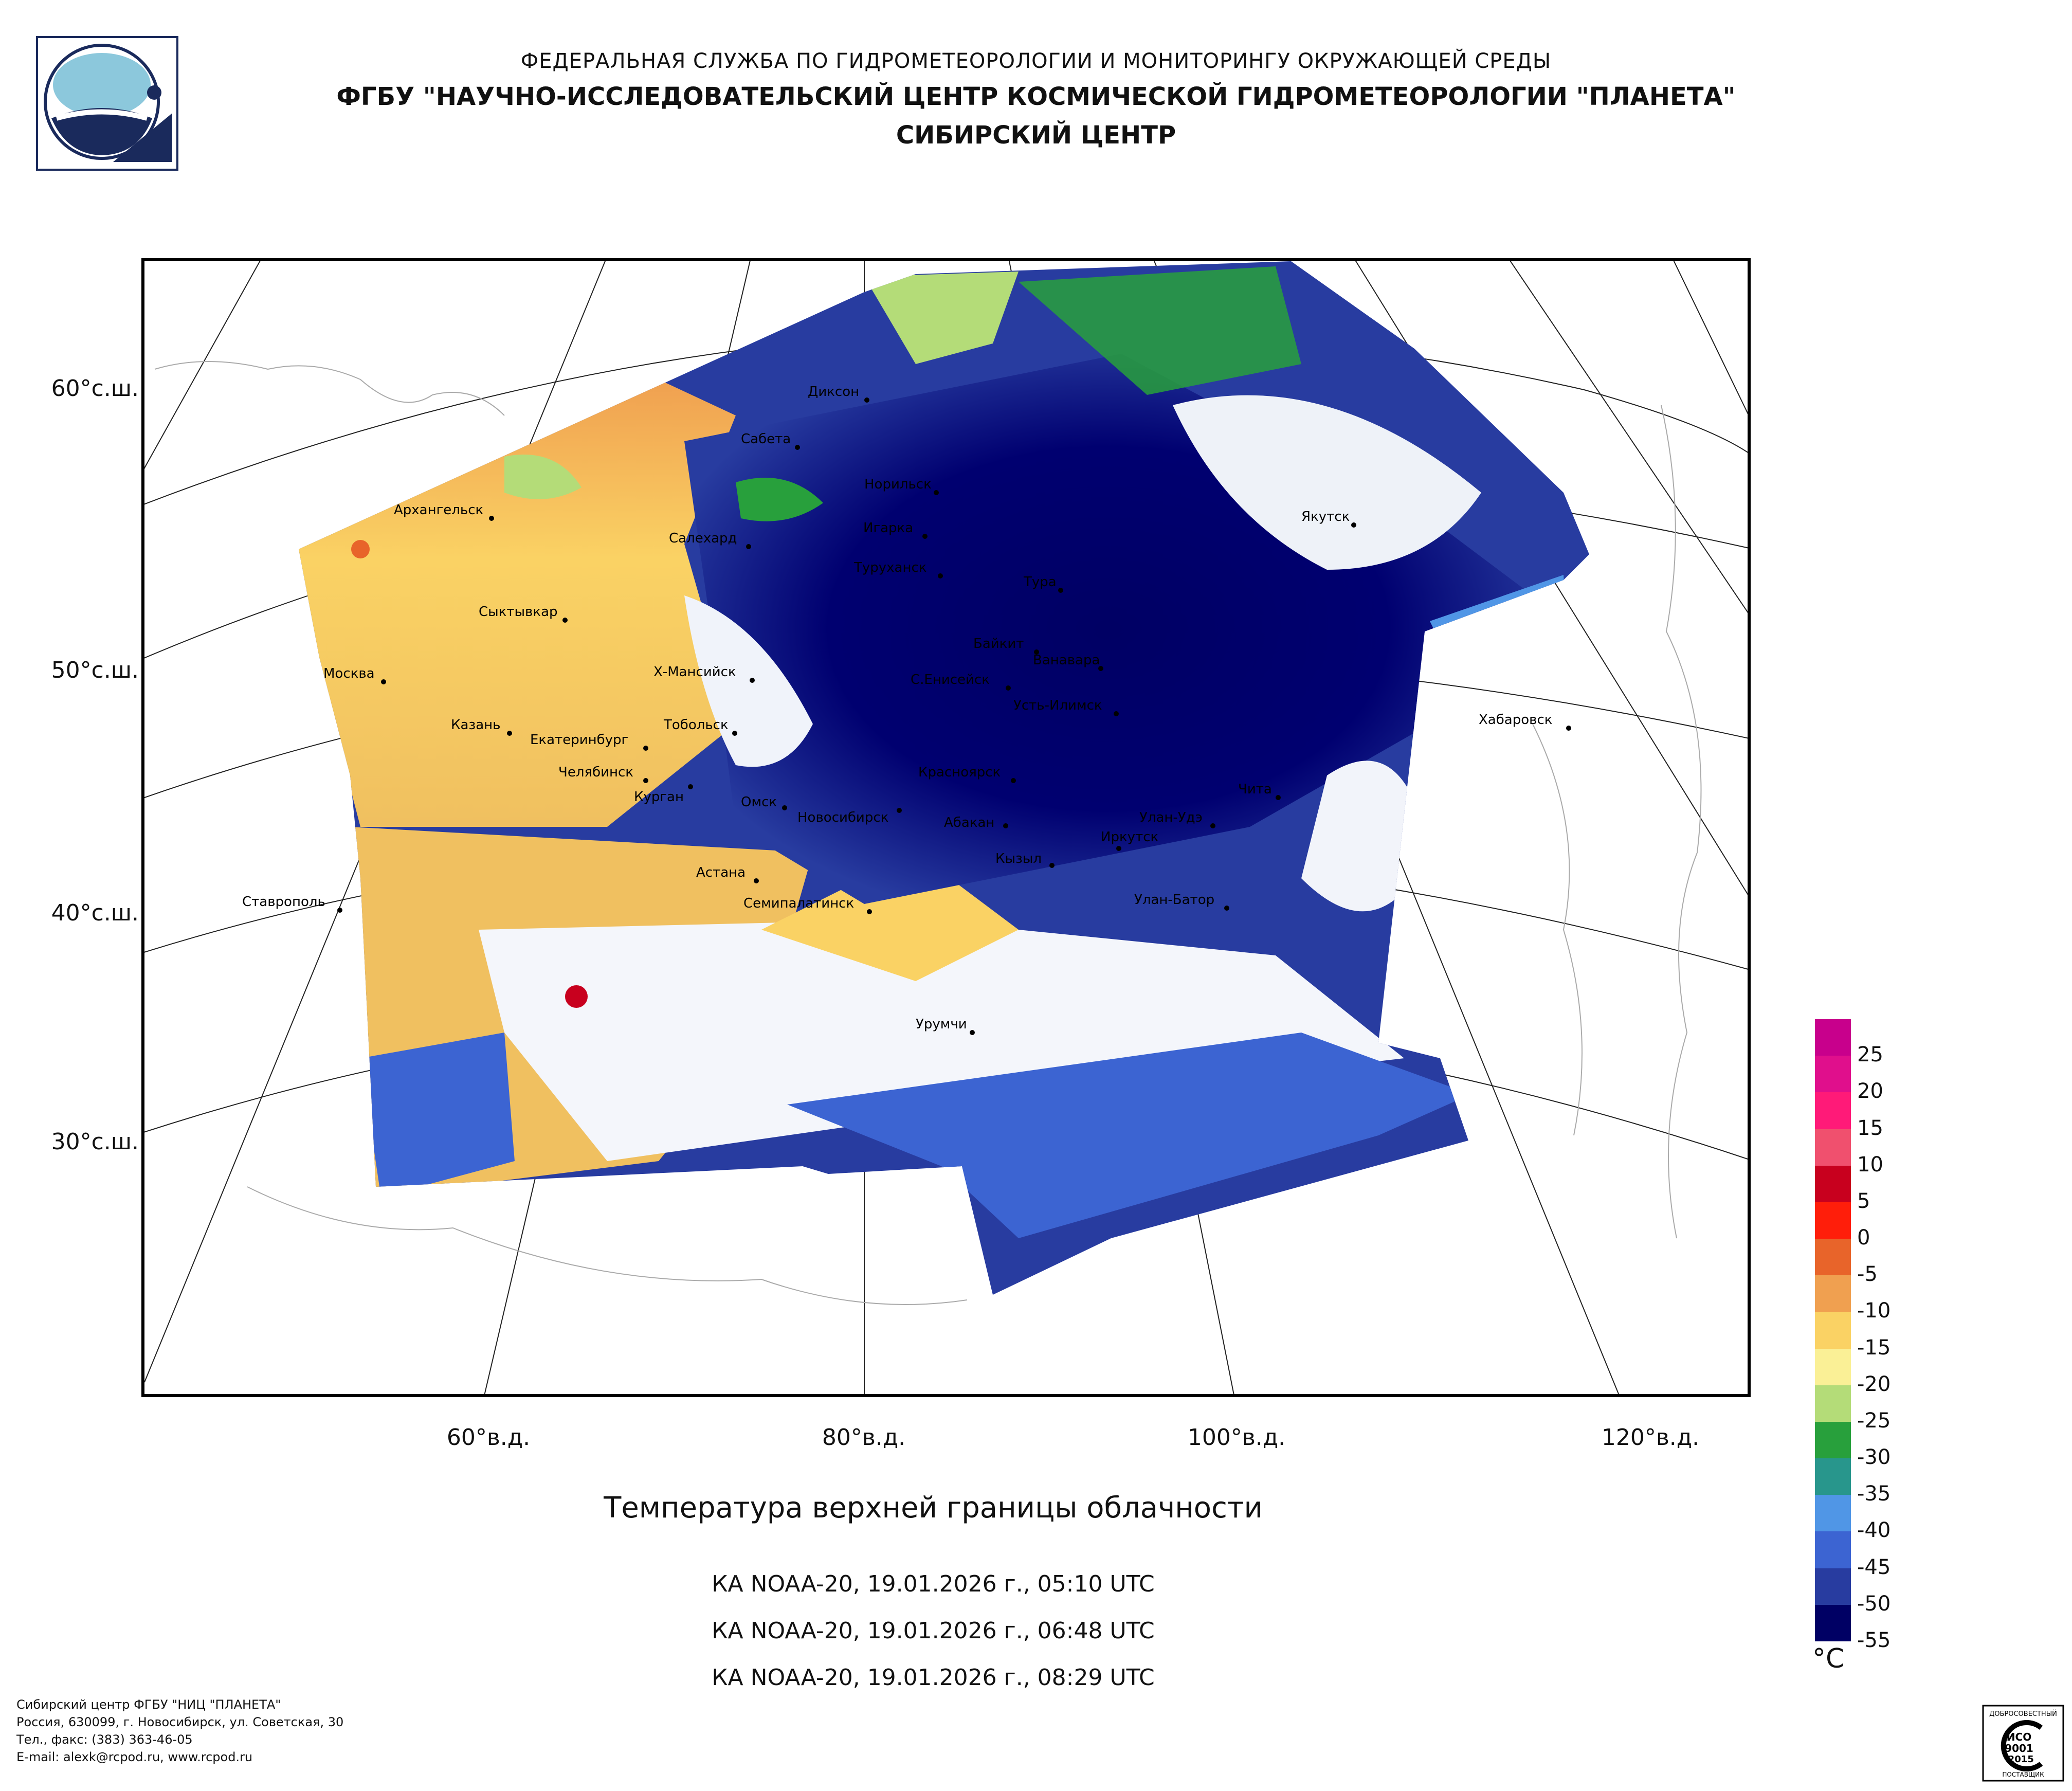 The height and width of the screenshot is (1791, 2072). What do you see at coordinates (1650, 1437) in the screenshot?
I see `lon-label-120: 120°в.д.` at bounding box center [1650, 1437].